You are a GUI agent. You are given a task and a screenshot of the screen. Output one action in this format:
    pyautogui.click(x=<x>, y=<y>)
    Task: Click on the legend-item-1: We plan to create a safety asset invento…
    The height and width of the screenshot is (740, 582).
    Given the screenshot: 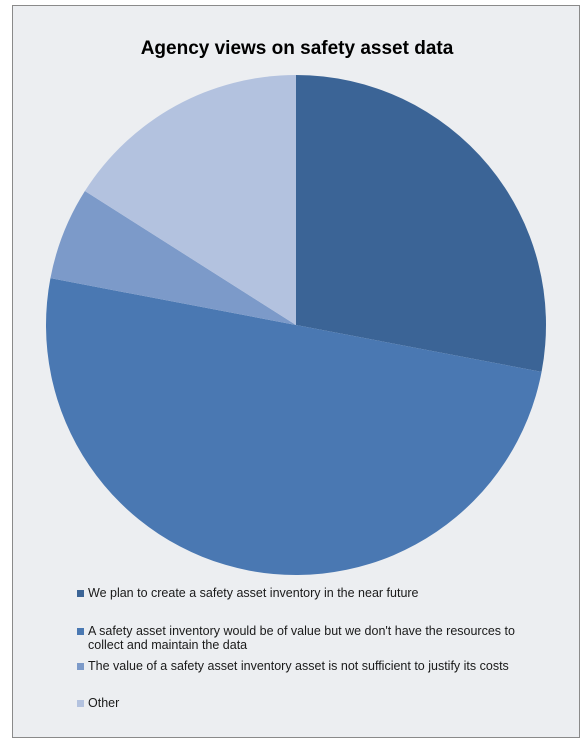 What is the action you would take?
    pyautogui.click(x=248, y=593)
    